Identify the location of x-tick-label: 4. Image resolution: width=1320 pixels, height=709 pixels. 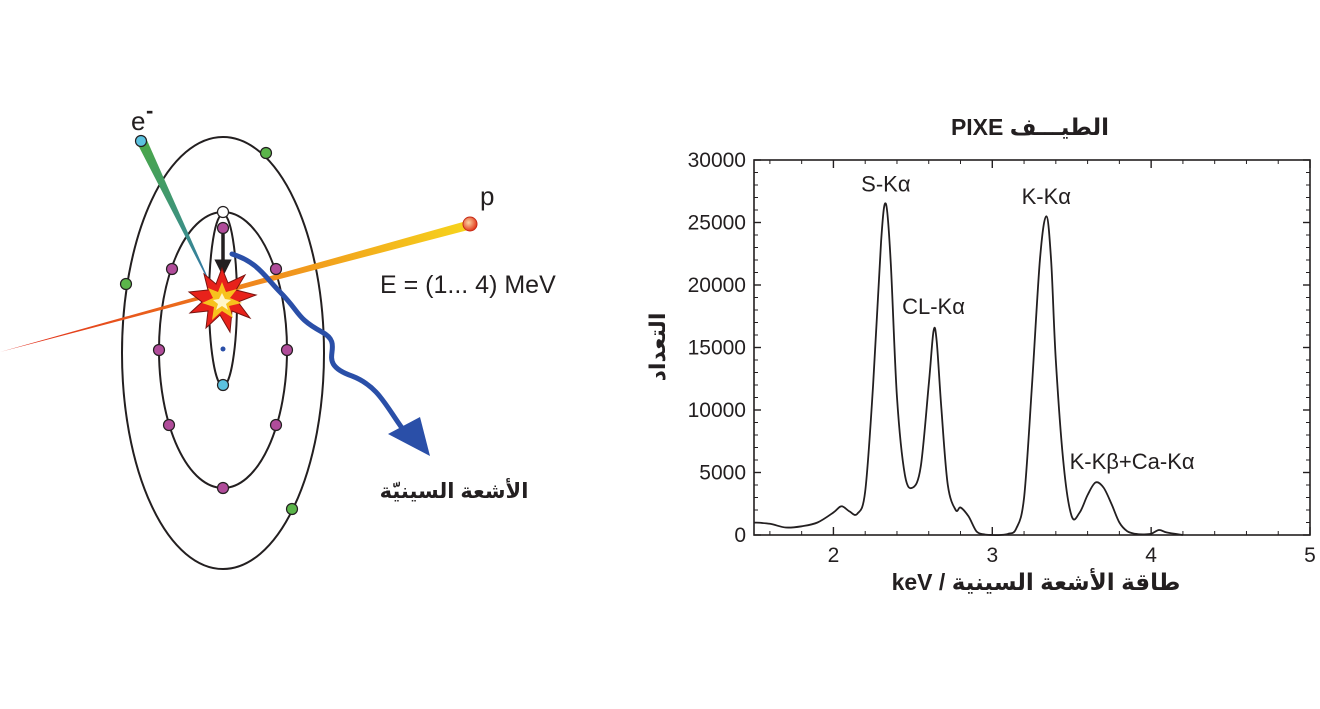
(1151, 555).